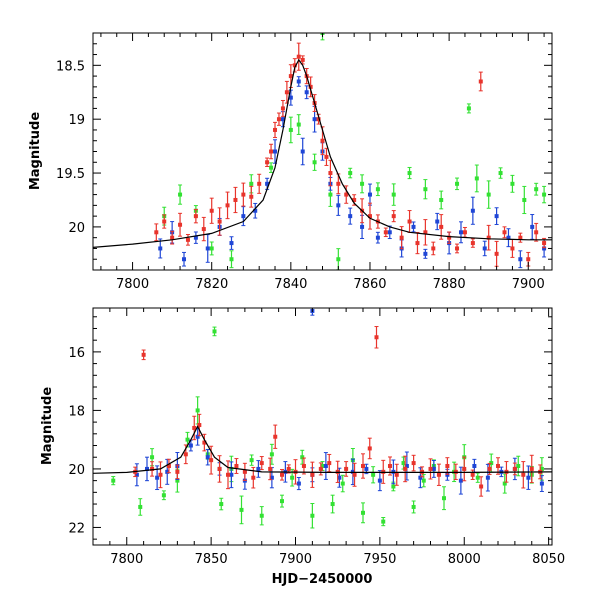 The height and width of the screenshot is (604, 600). What do you see at coordinates (379, 559) in the screenshot?
I see `x-tick-label: 7950` at bounding box center [379, 559].